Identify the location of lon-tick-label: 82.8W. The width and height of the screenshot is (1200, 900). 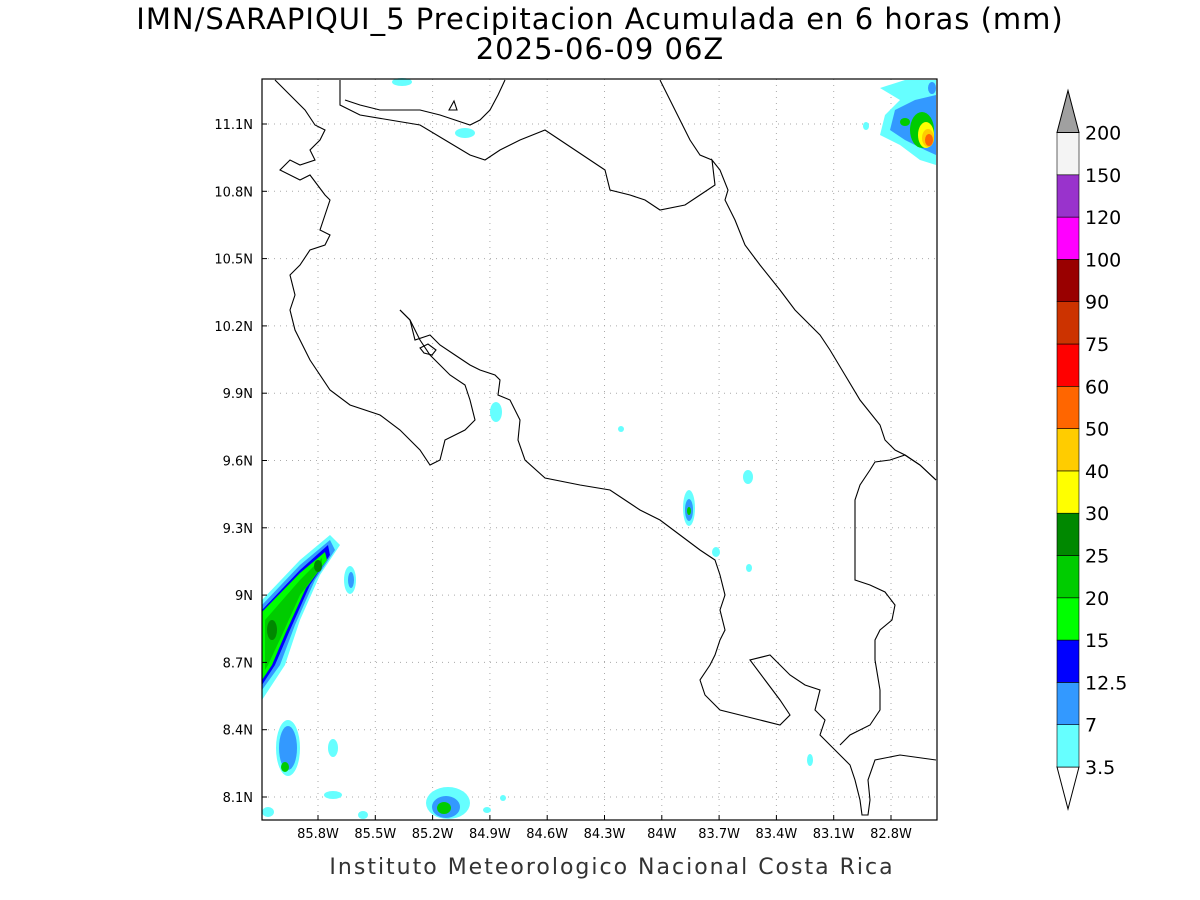
(891, 834).